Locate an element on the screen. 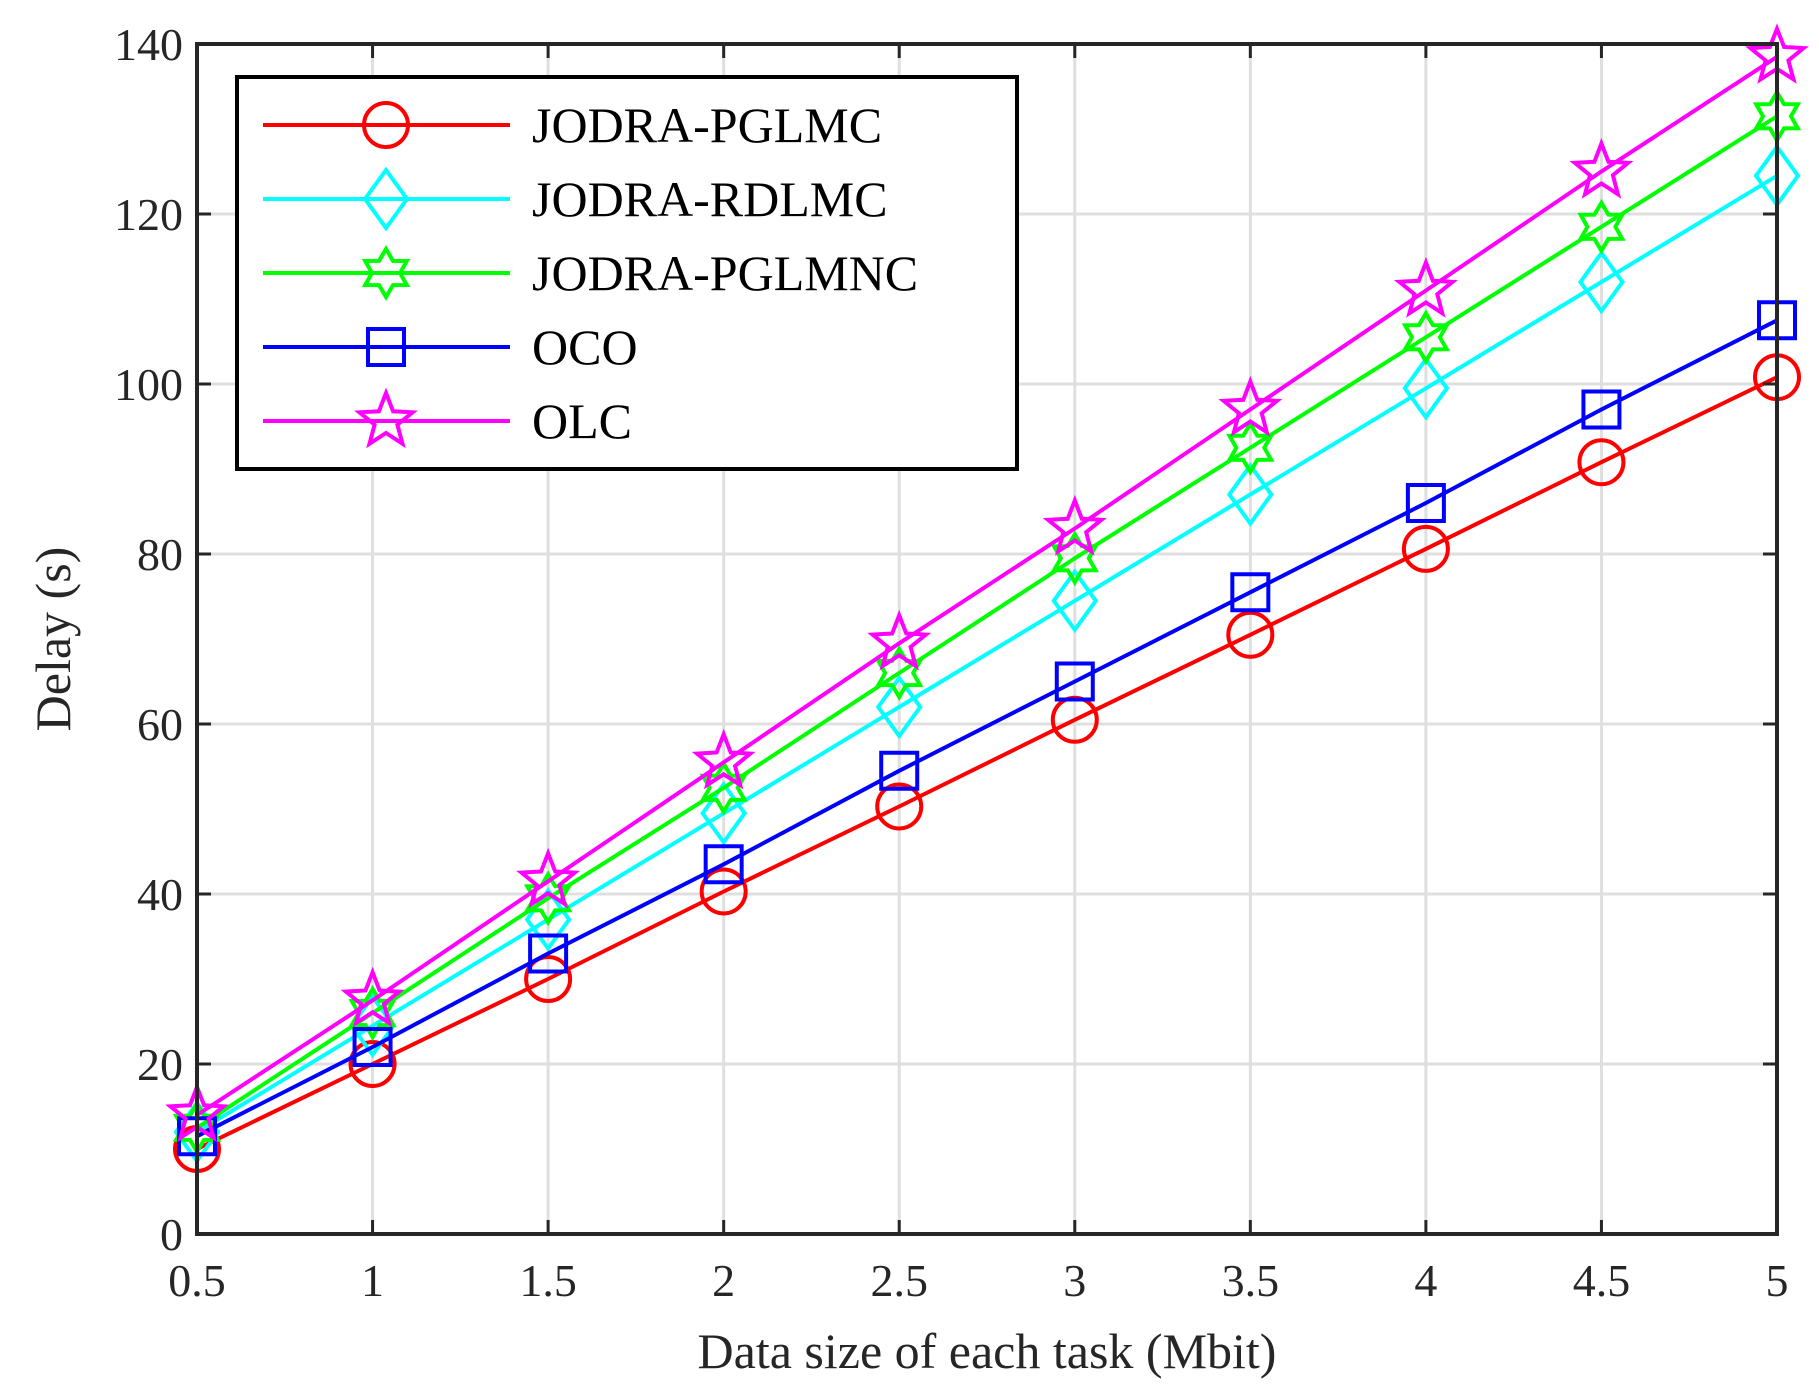 This screenshot has width=1819, height=1384. x-tick-label: 5 is located at coordinates (1777, 1280).